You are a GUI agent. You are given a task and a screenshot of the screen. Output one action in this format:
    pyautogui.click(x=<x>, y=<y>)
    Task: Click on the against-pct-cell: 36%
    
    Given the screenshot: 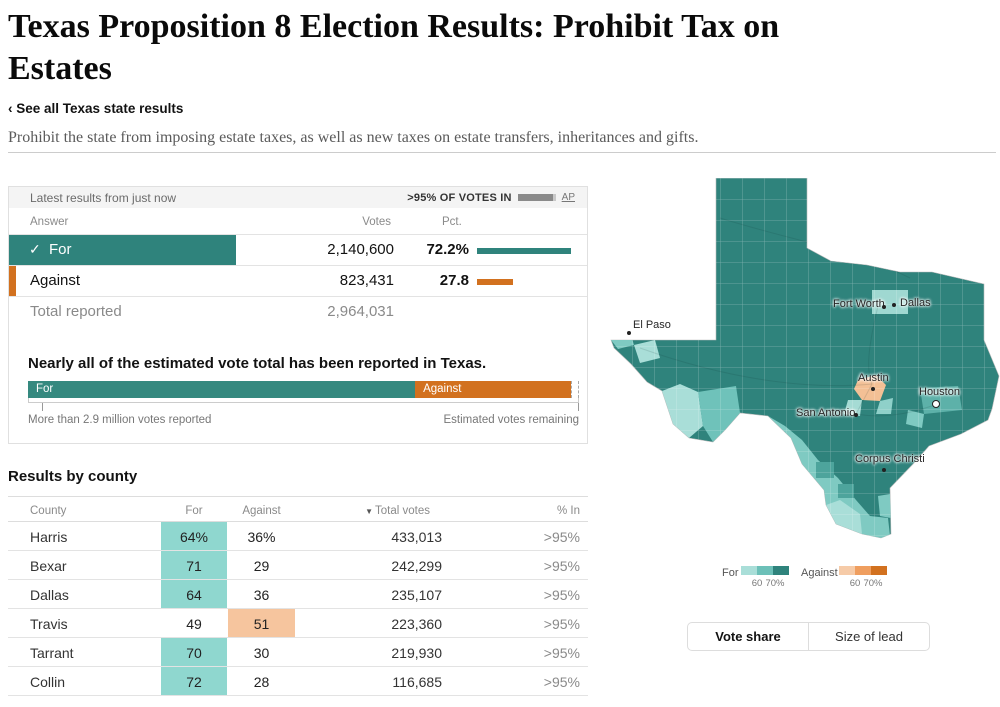 What is the action you would take?
    pyautogui.click(x=261, y=537)
    